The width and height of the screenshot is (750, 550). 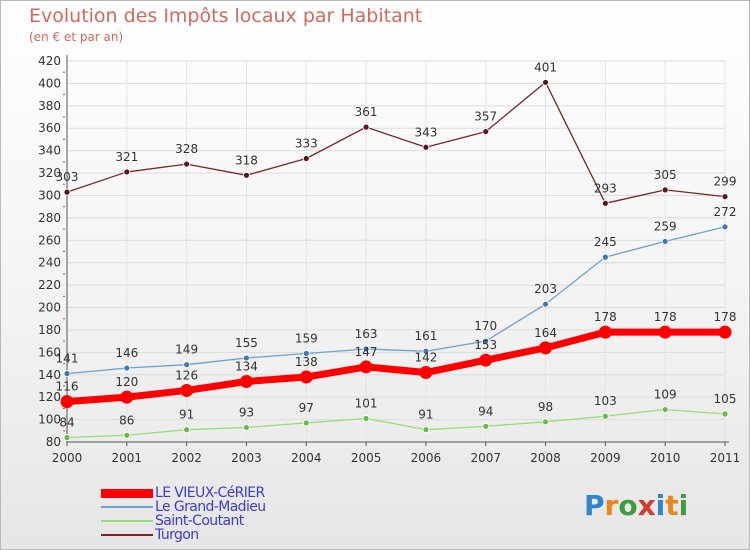 I want to click on x-tick-label: 2011, so click(x=725, y=458).